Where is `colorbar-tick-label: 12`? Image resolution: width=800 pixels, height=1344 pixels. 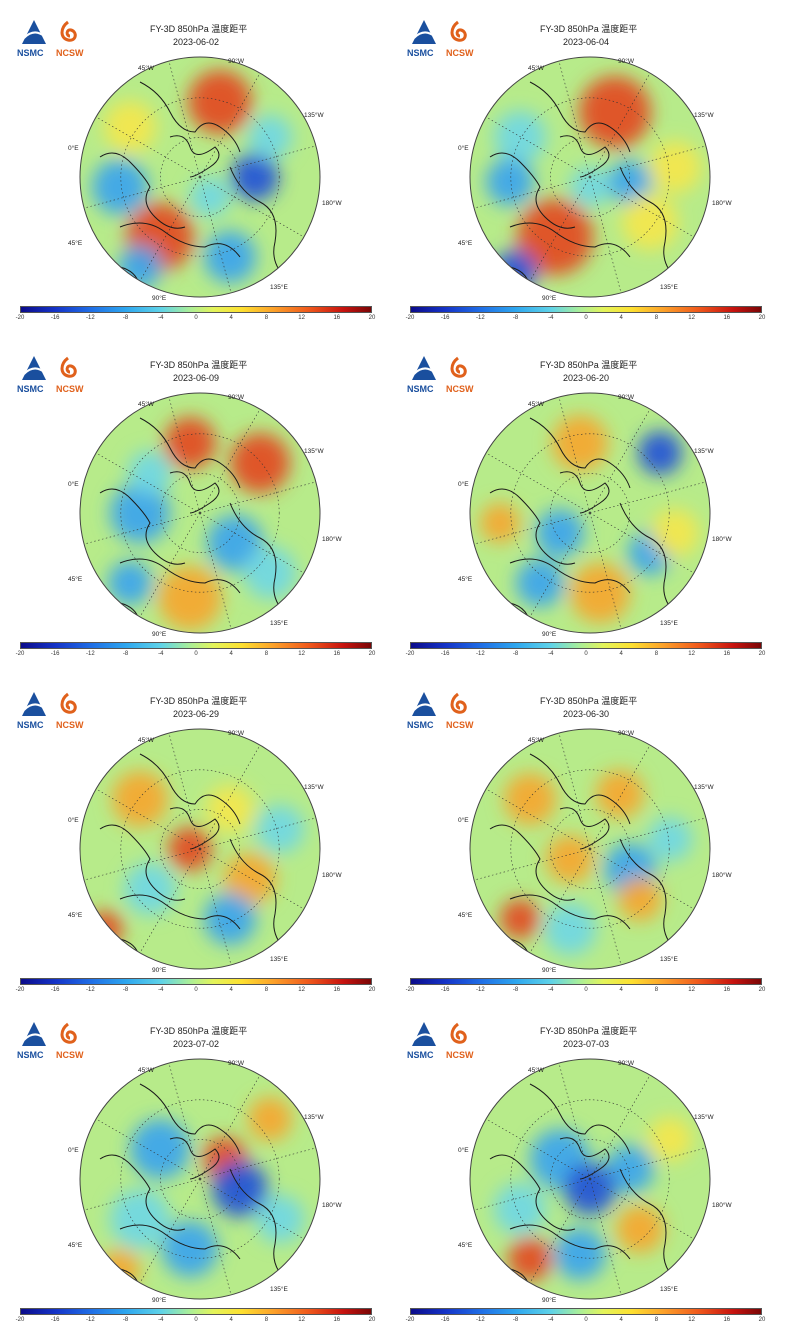 colorbar-tick-label: 12 is located at coordinates (691, 654).